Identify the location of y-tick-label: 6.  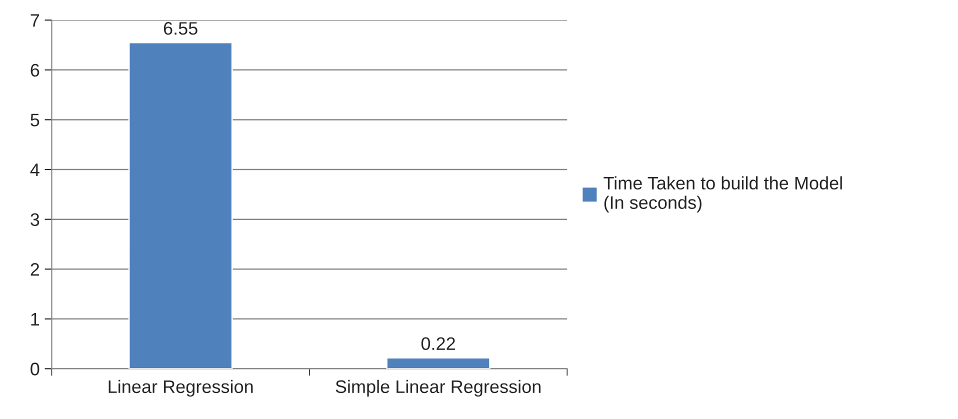
(35, 70).